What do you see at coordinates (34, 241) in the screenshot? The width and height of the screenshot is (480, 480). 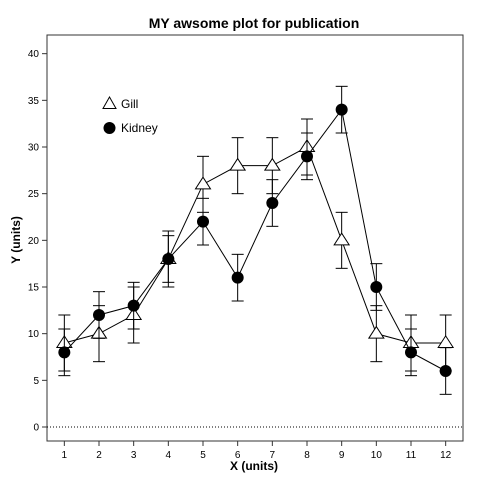 I see `y-tick-label: 20` at bounding box center [34, 241].